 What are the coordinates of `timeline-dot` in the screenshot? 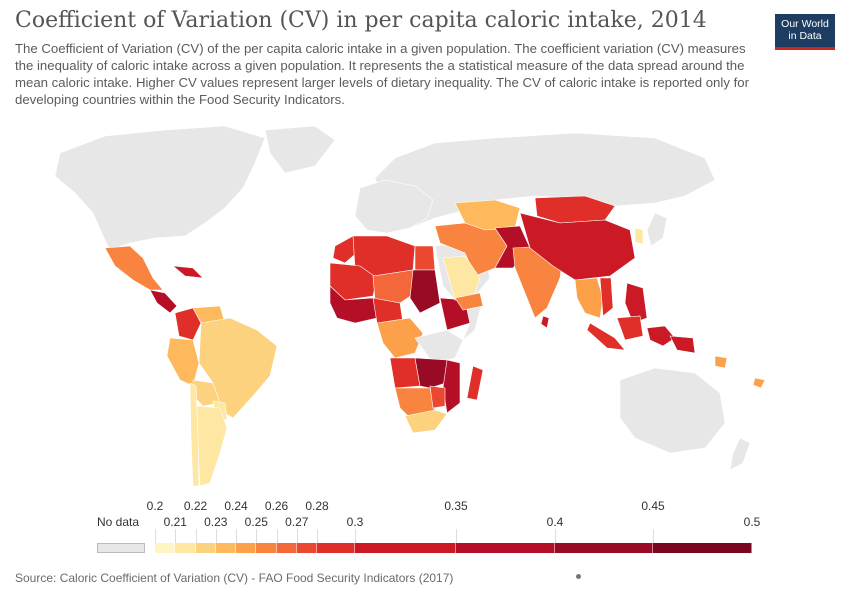 It's located at (578, 576).